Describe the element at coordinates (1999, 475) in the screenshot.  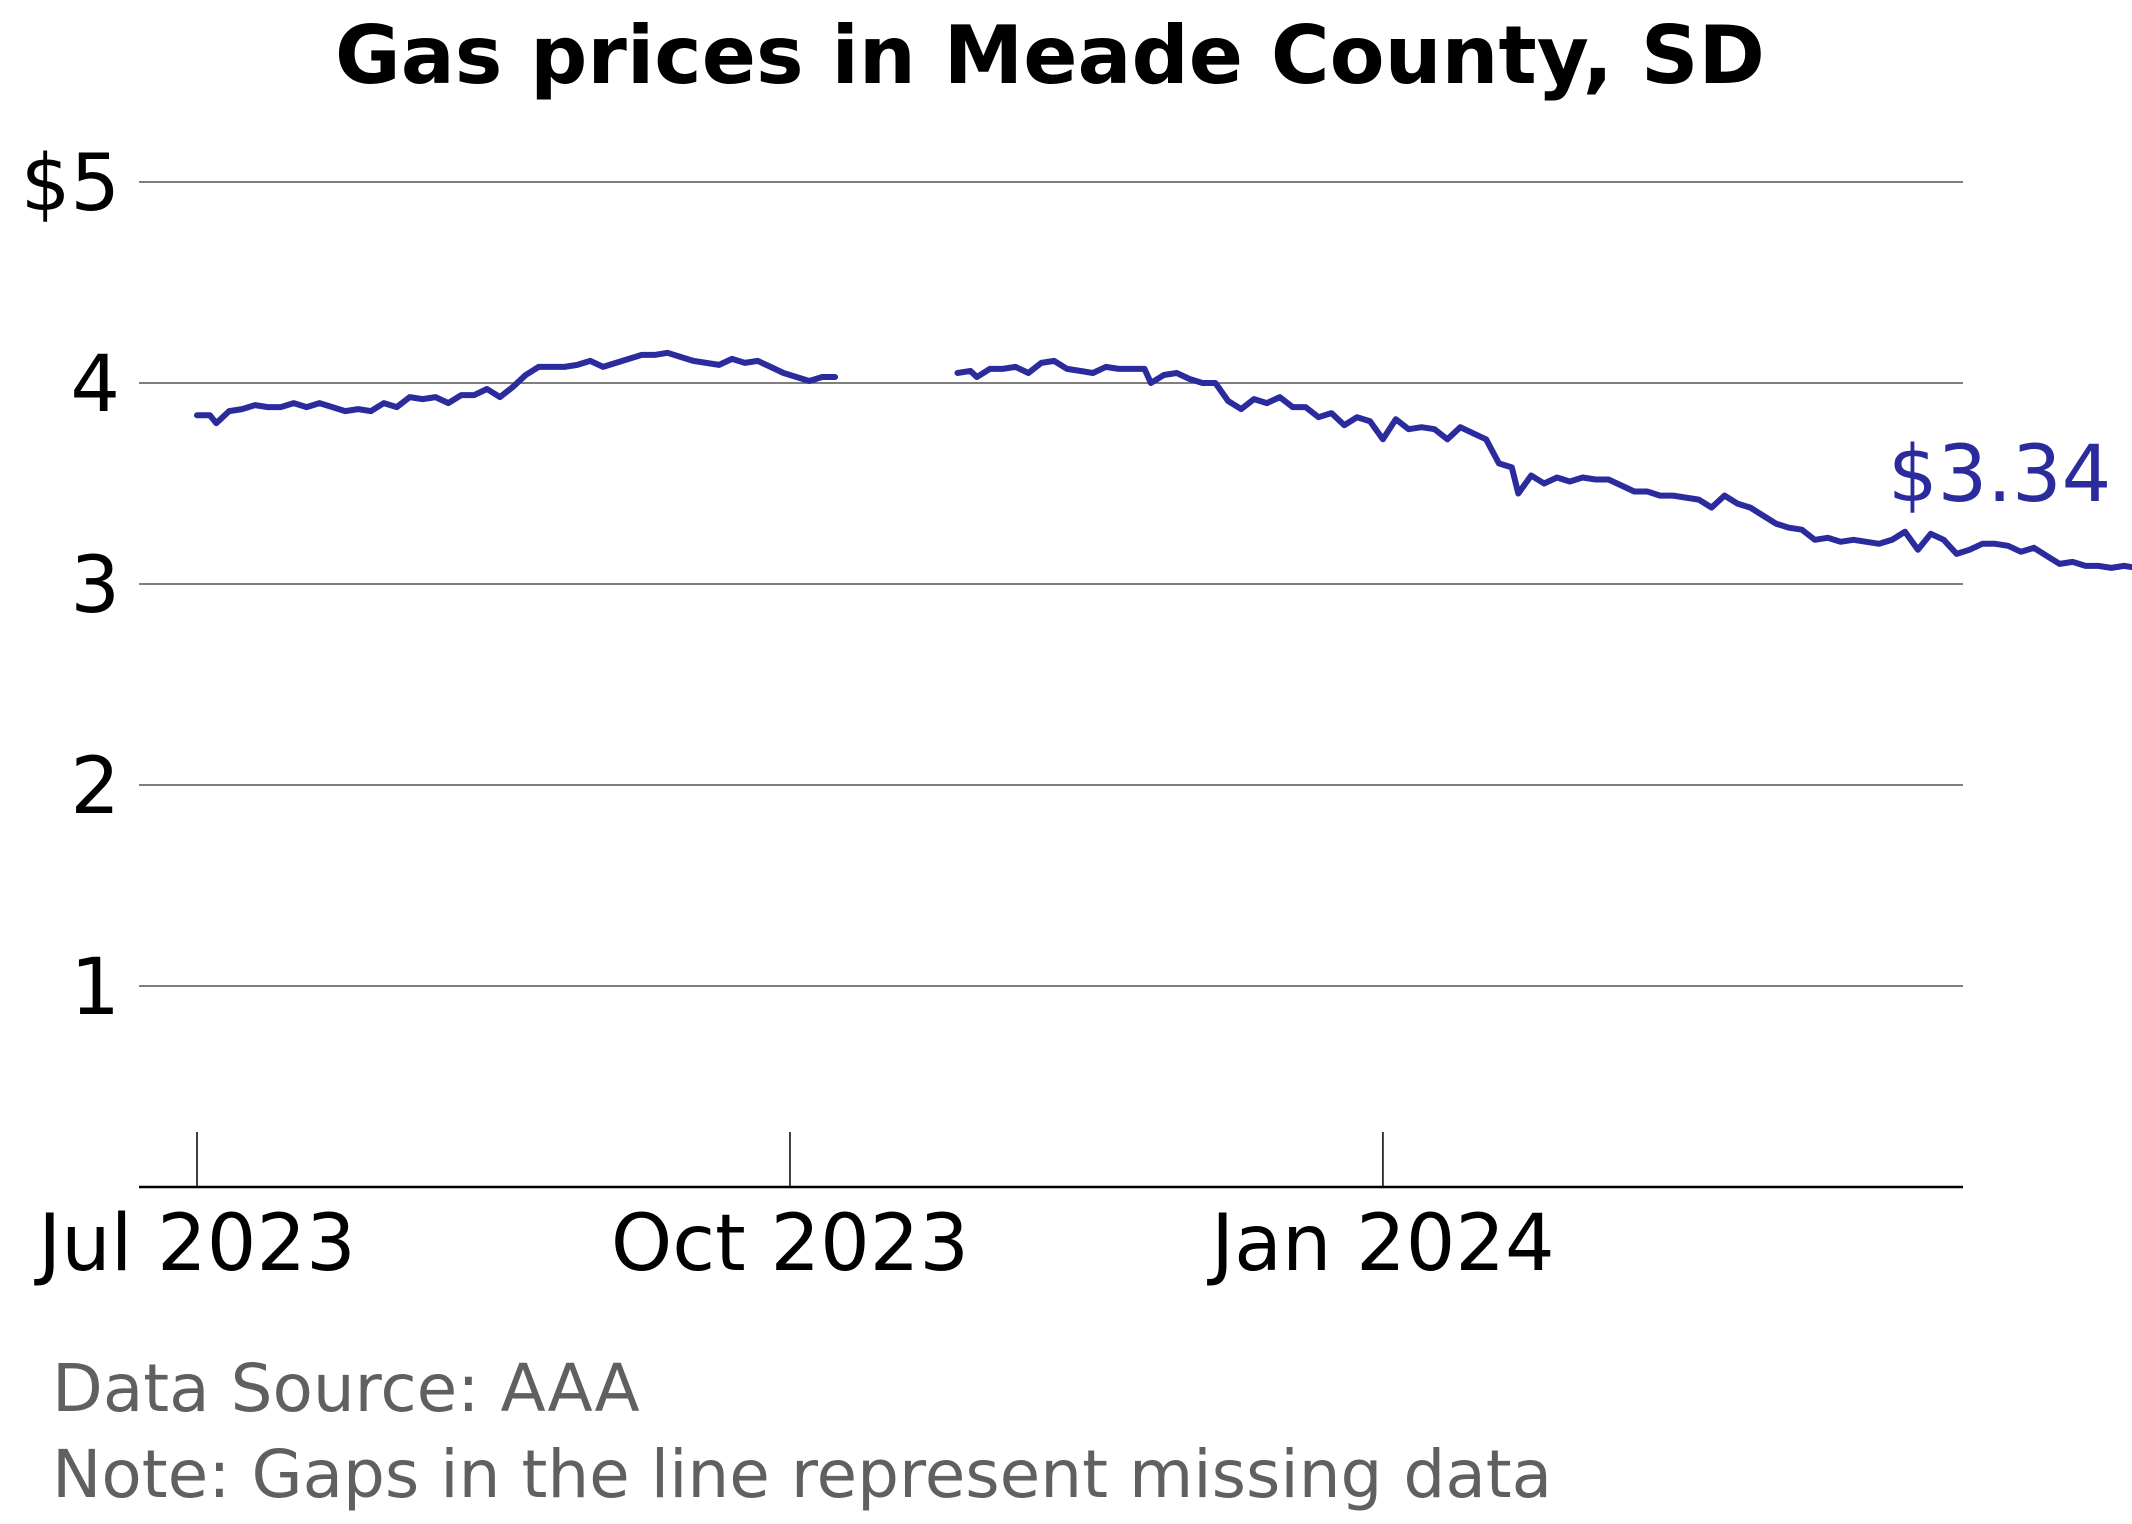
I see `last-value-label: $3.34` at that location.